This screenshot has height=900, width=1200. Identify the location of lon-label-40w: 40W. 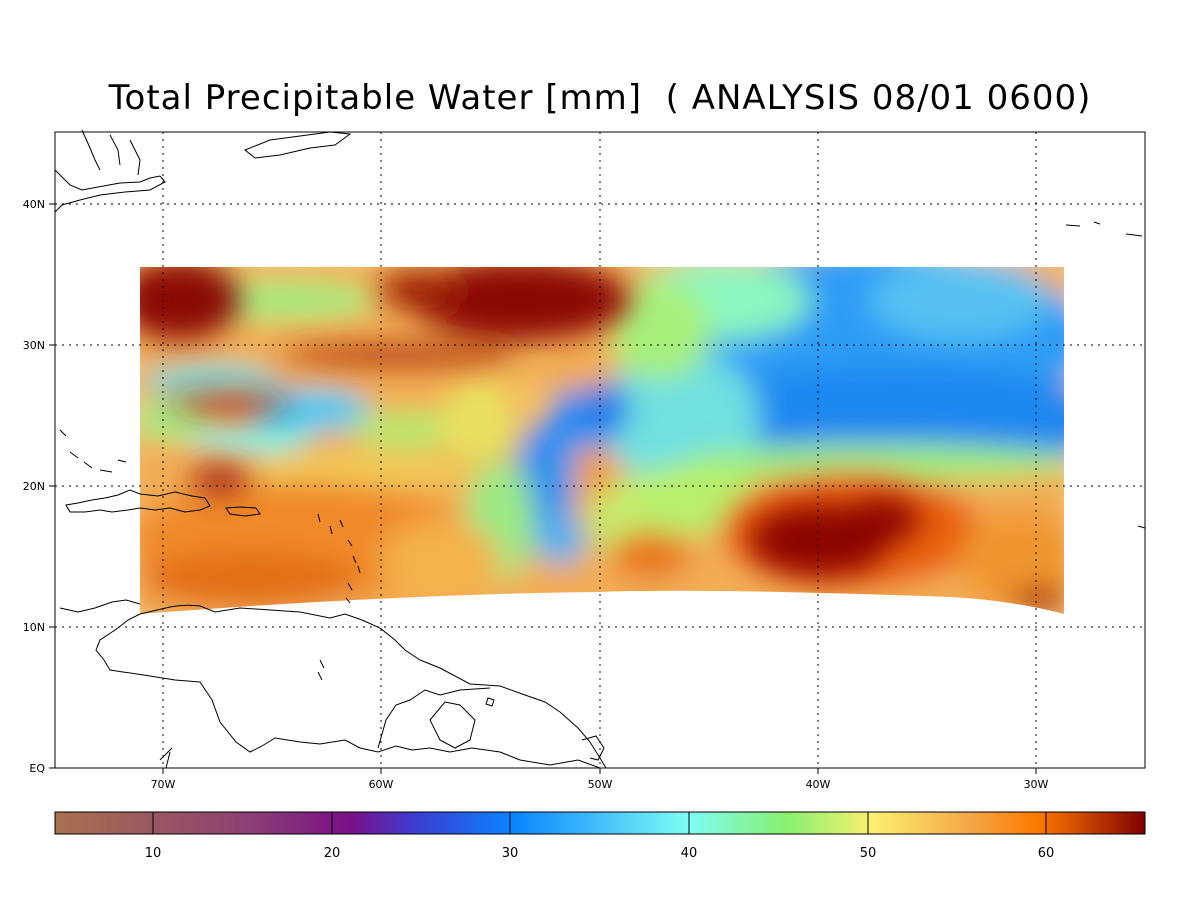
(818, 784).